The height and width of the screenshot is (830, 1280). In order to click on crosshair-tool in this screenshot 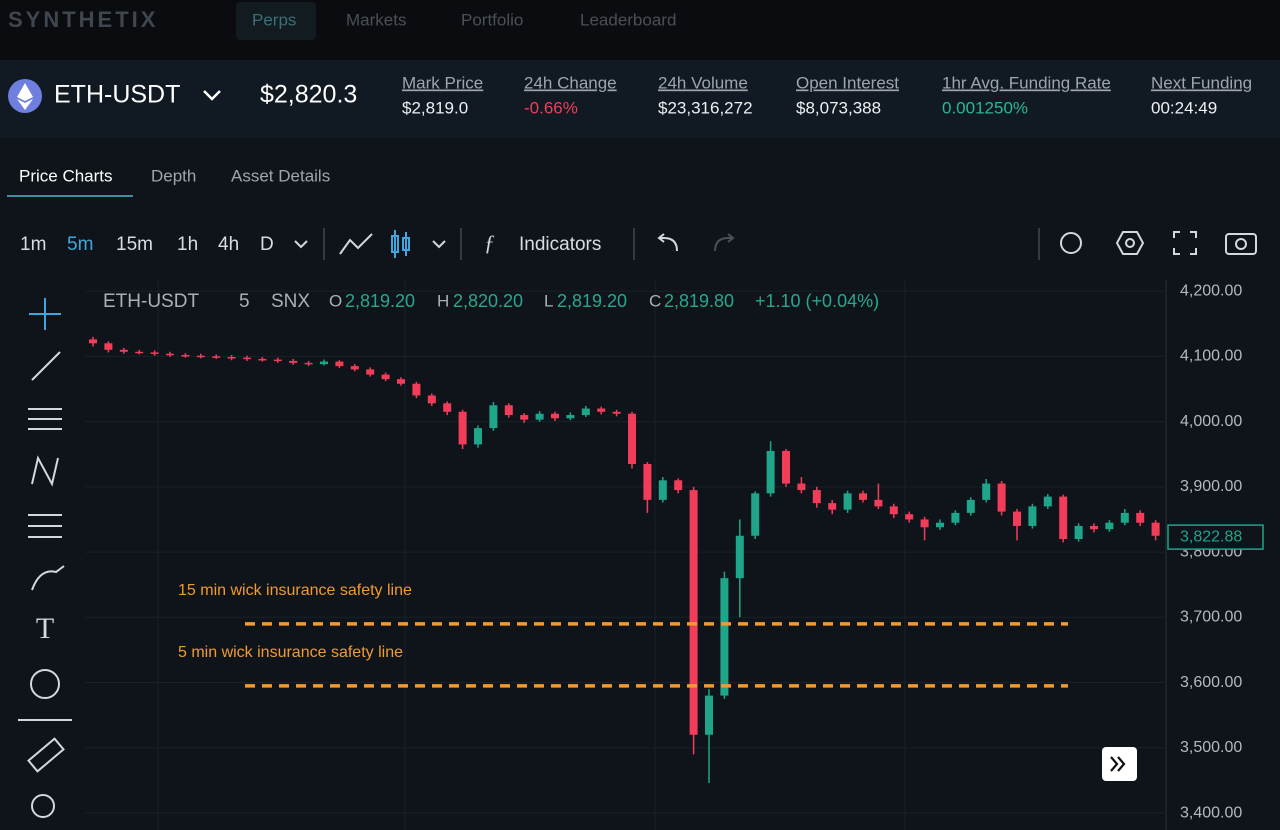, I will do `click(45, 314)`.